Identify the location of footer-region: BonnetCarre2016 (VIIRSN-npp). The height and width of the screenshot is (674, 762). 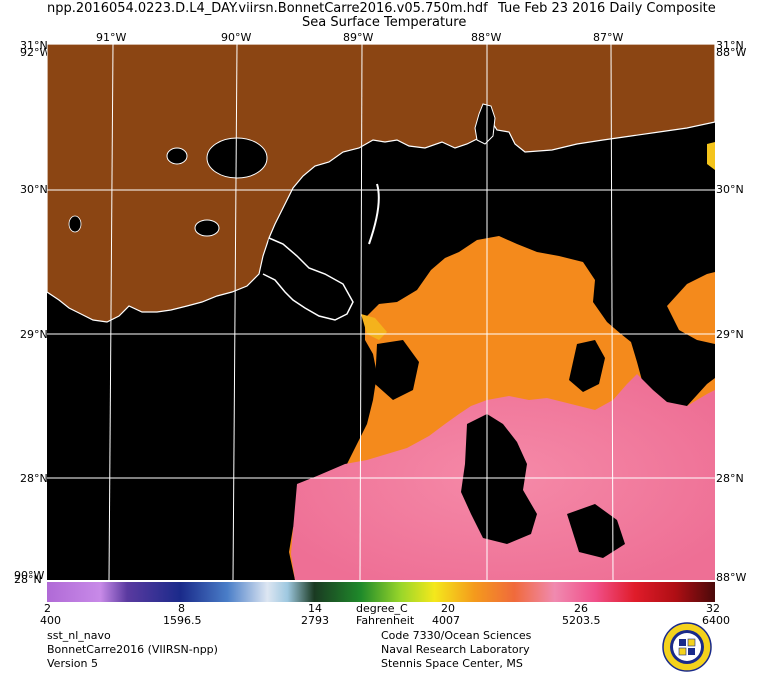
(132, 649).